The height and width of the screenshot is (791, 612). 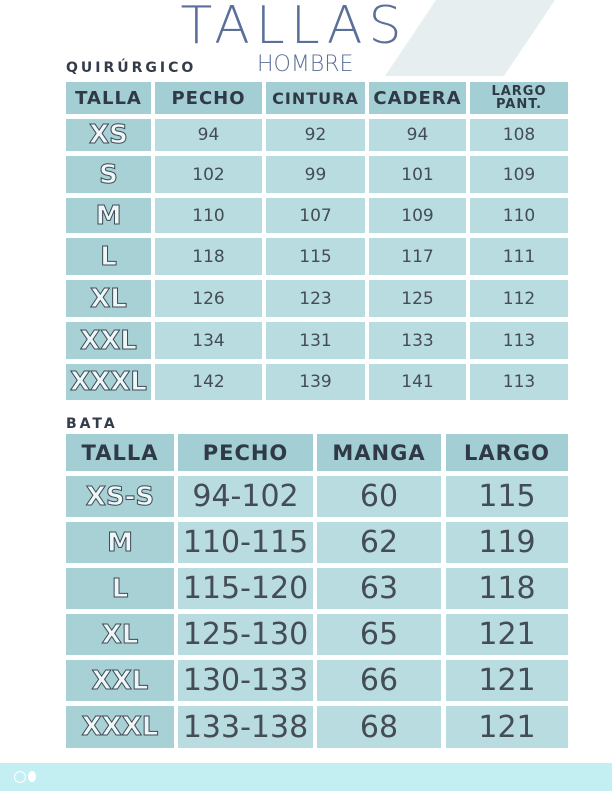 I want to click on table-cell: 121, so click(x=507, y=727).